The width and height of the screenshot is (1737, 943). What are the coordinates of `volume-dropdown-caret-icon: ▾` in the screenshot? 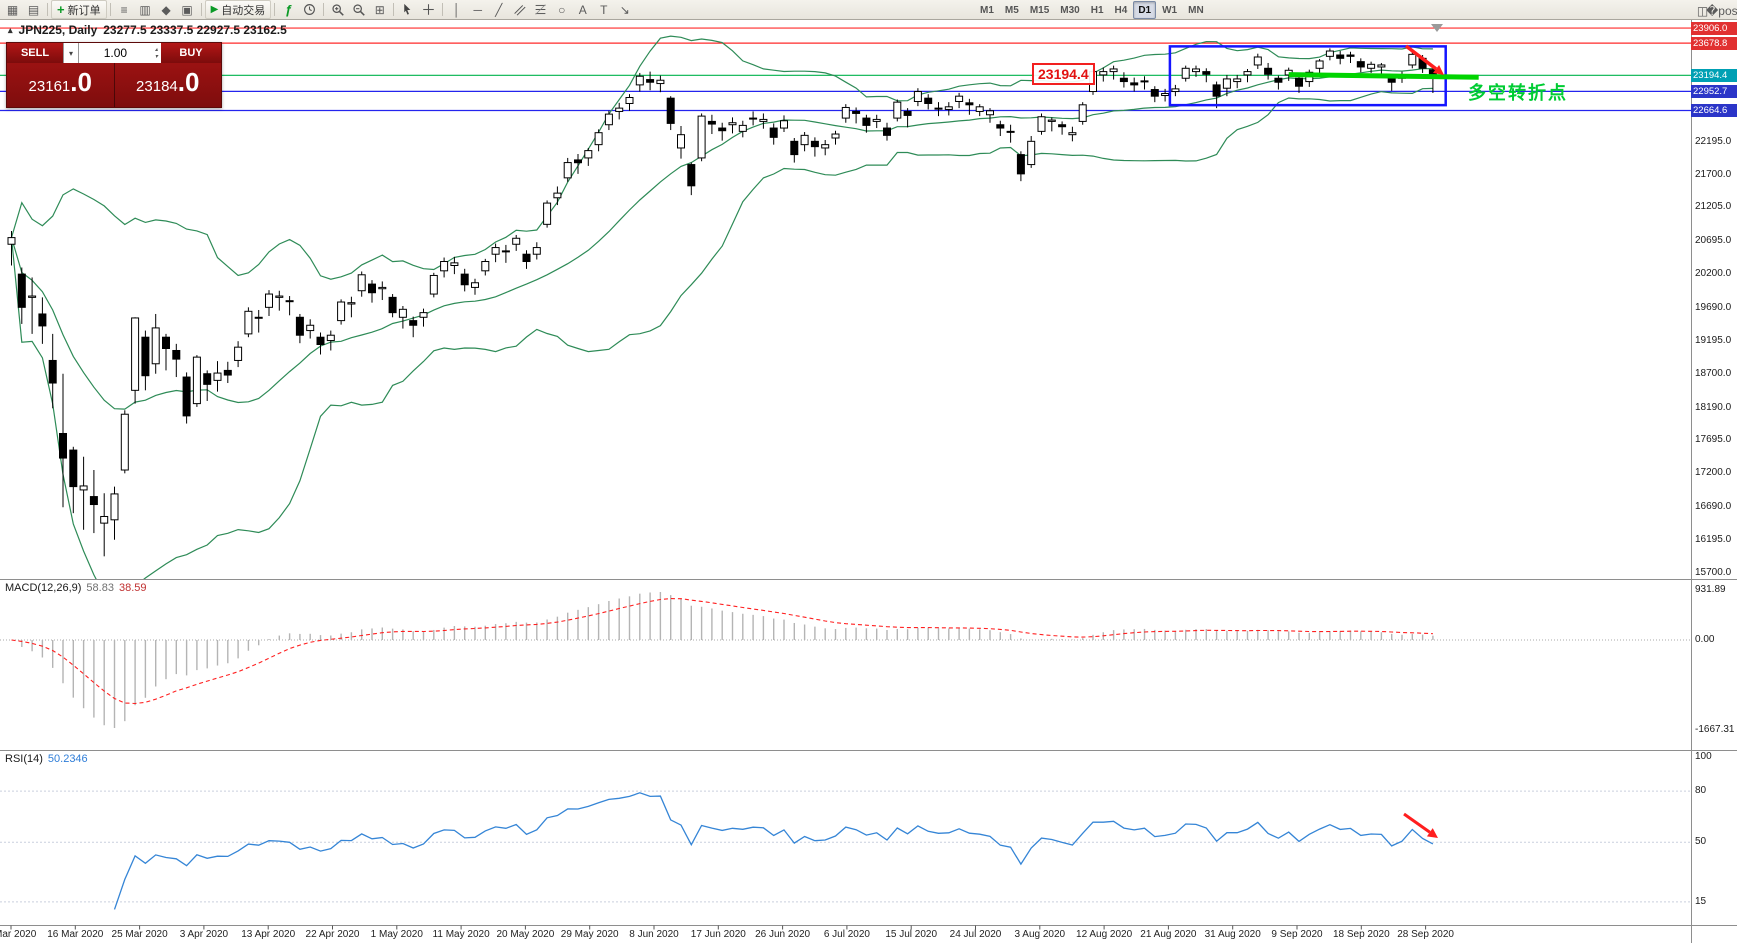 It's located at (71, 53).